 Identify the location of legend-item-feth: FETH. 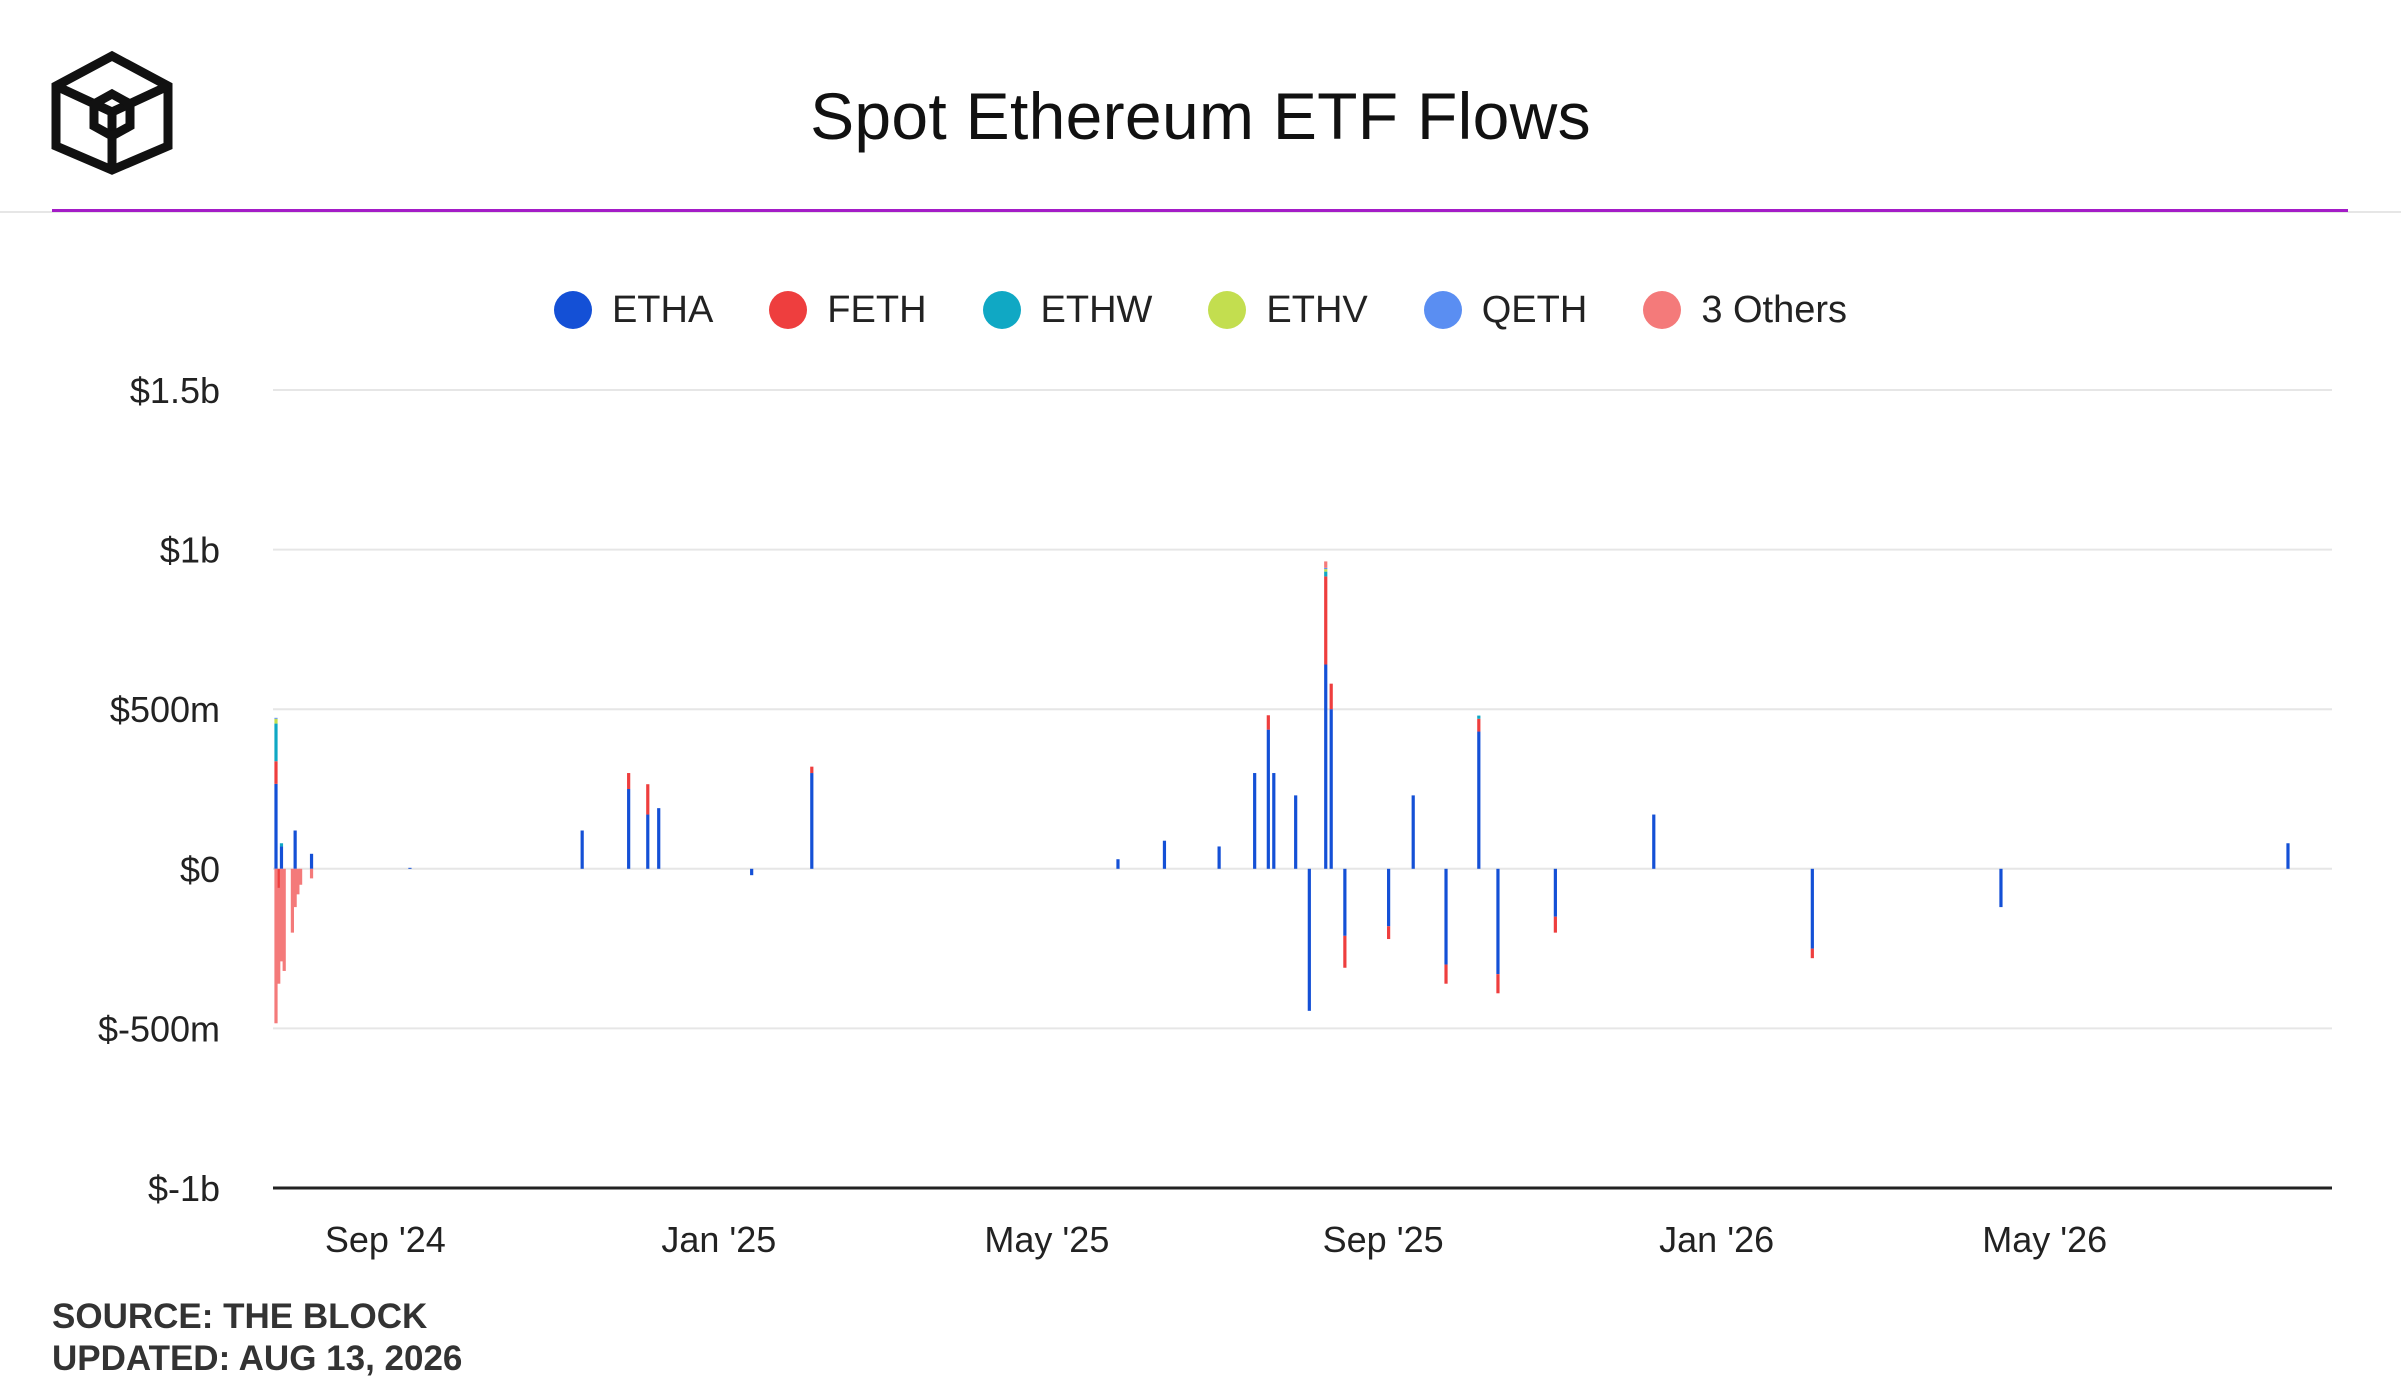
(848, 310).